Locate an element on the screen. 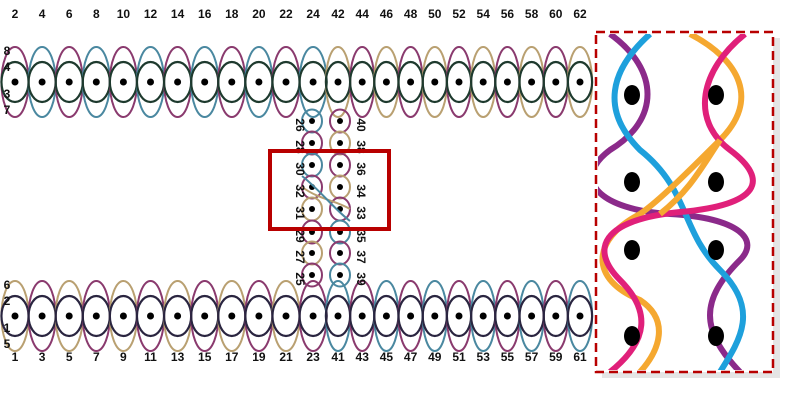 The height and width of the screenshot is (401, 810). tablet-number: 25 is located at coordinates (300, 279).